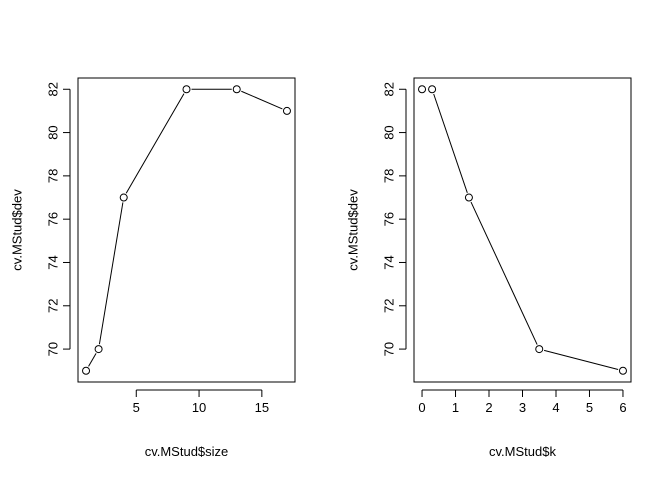  What do you see at coordinates (187, 451) in the screenshot?
I see `x-axis-title: cv.MStud$size` at bounding box center [187, 451].